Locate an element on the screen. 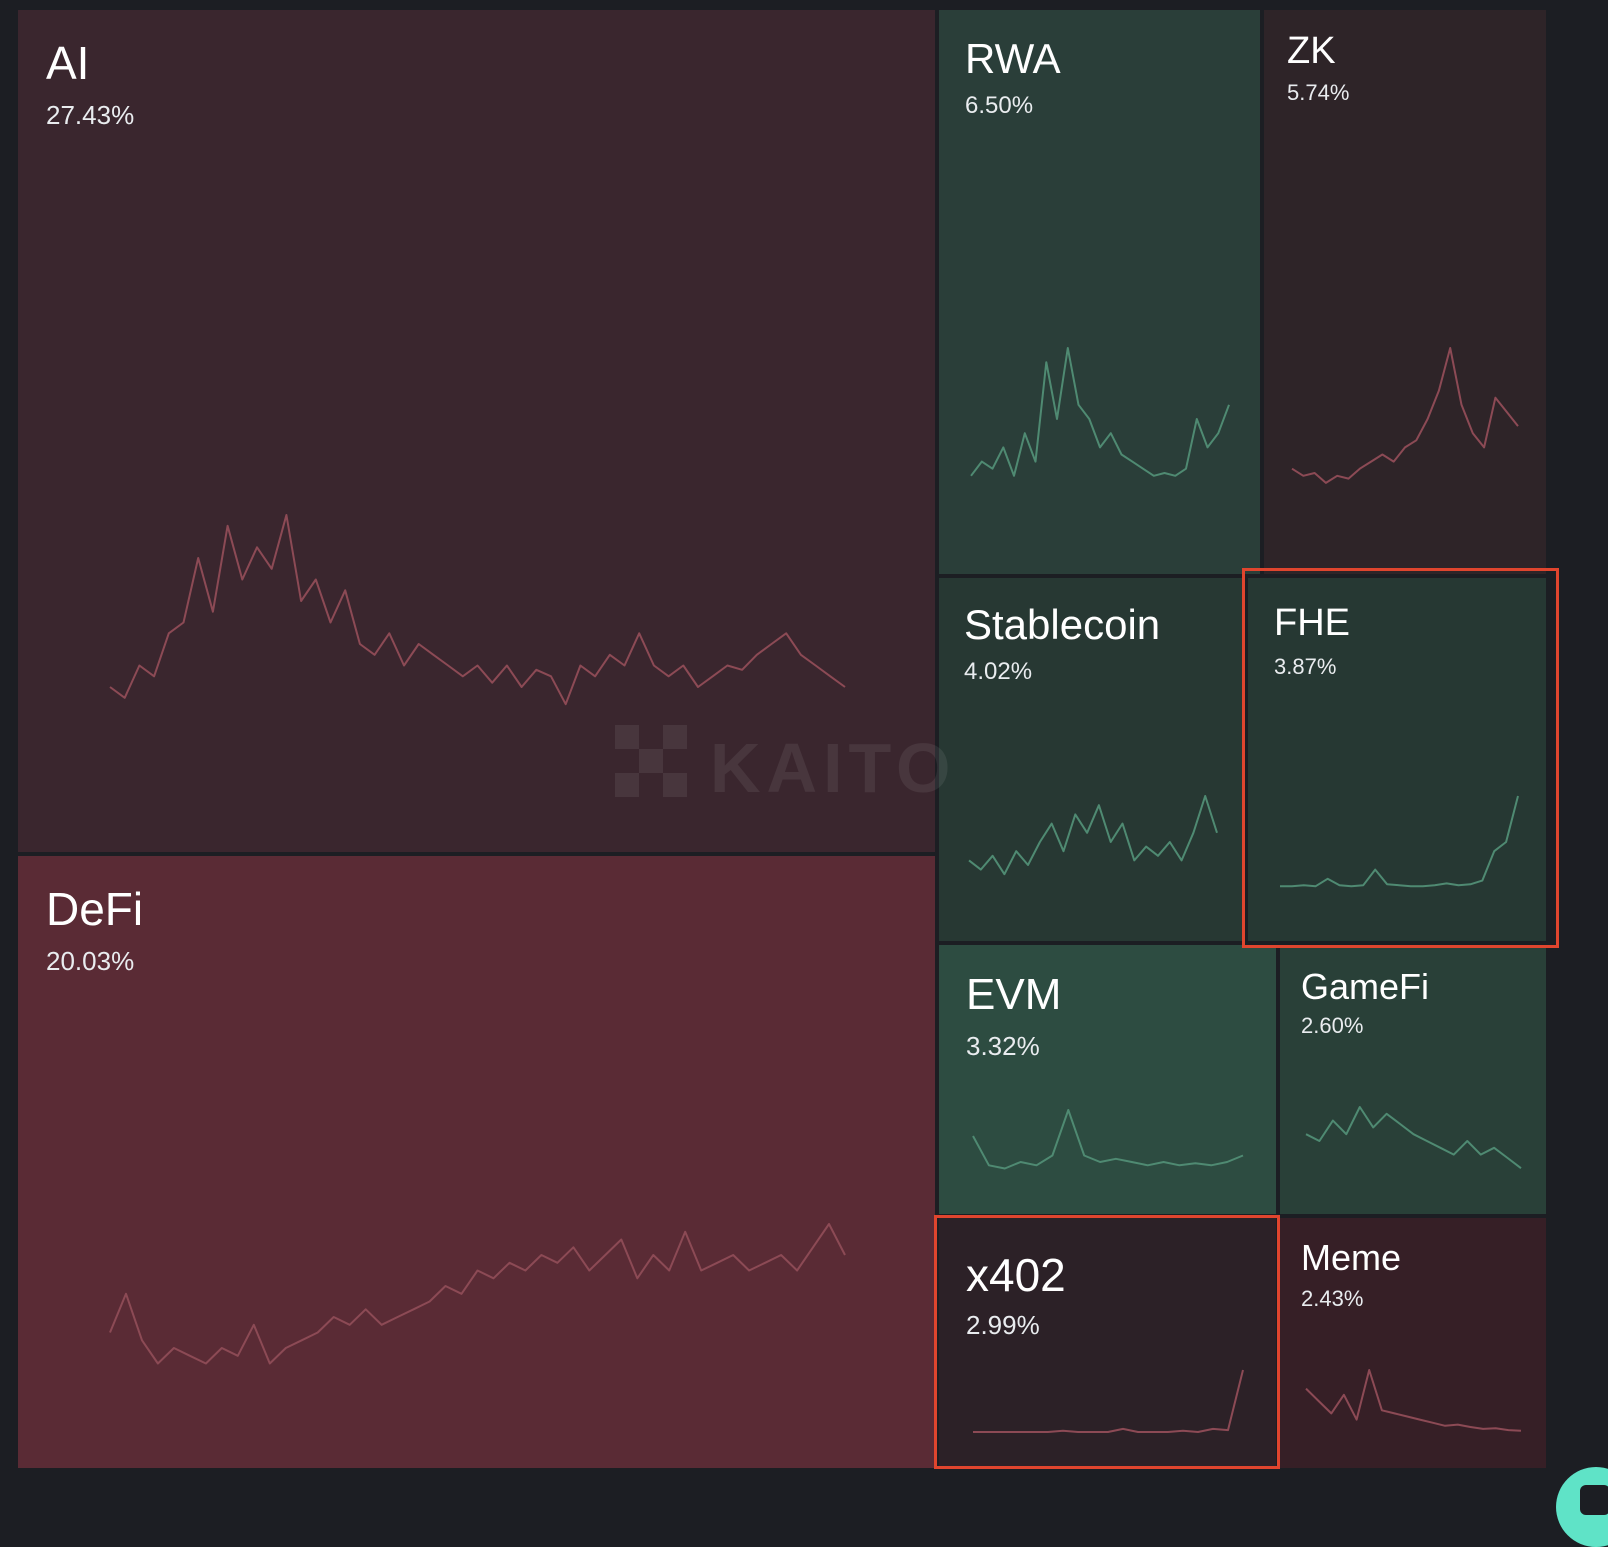  tile-evm: EVM 3.32% is located at coordinates (1107, 1079).